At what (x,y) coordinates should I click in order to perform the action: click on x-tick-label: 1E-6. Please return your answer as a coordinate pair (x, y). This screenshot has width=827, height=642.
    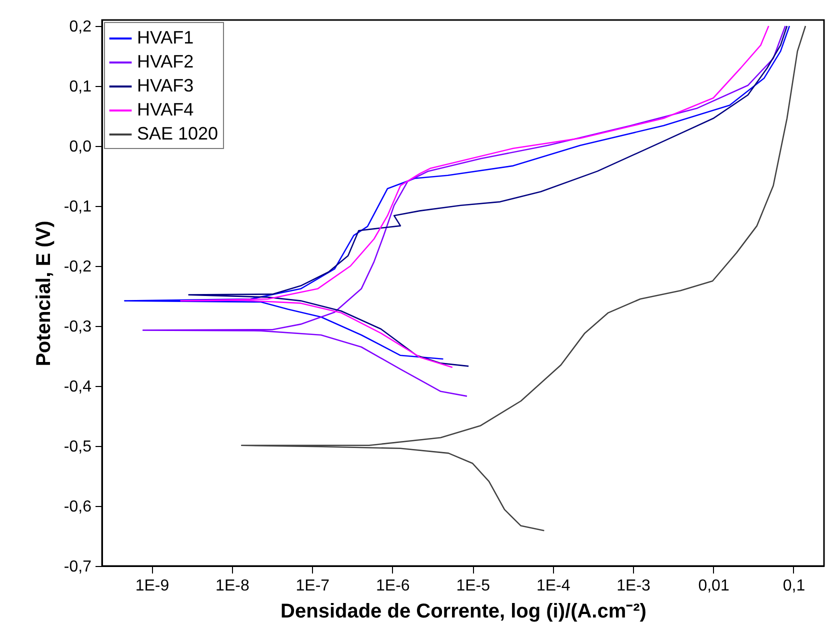
    Looking at the image, I should click on (393, 586).